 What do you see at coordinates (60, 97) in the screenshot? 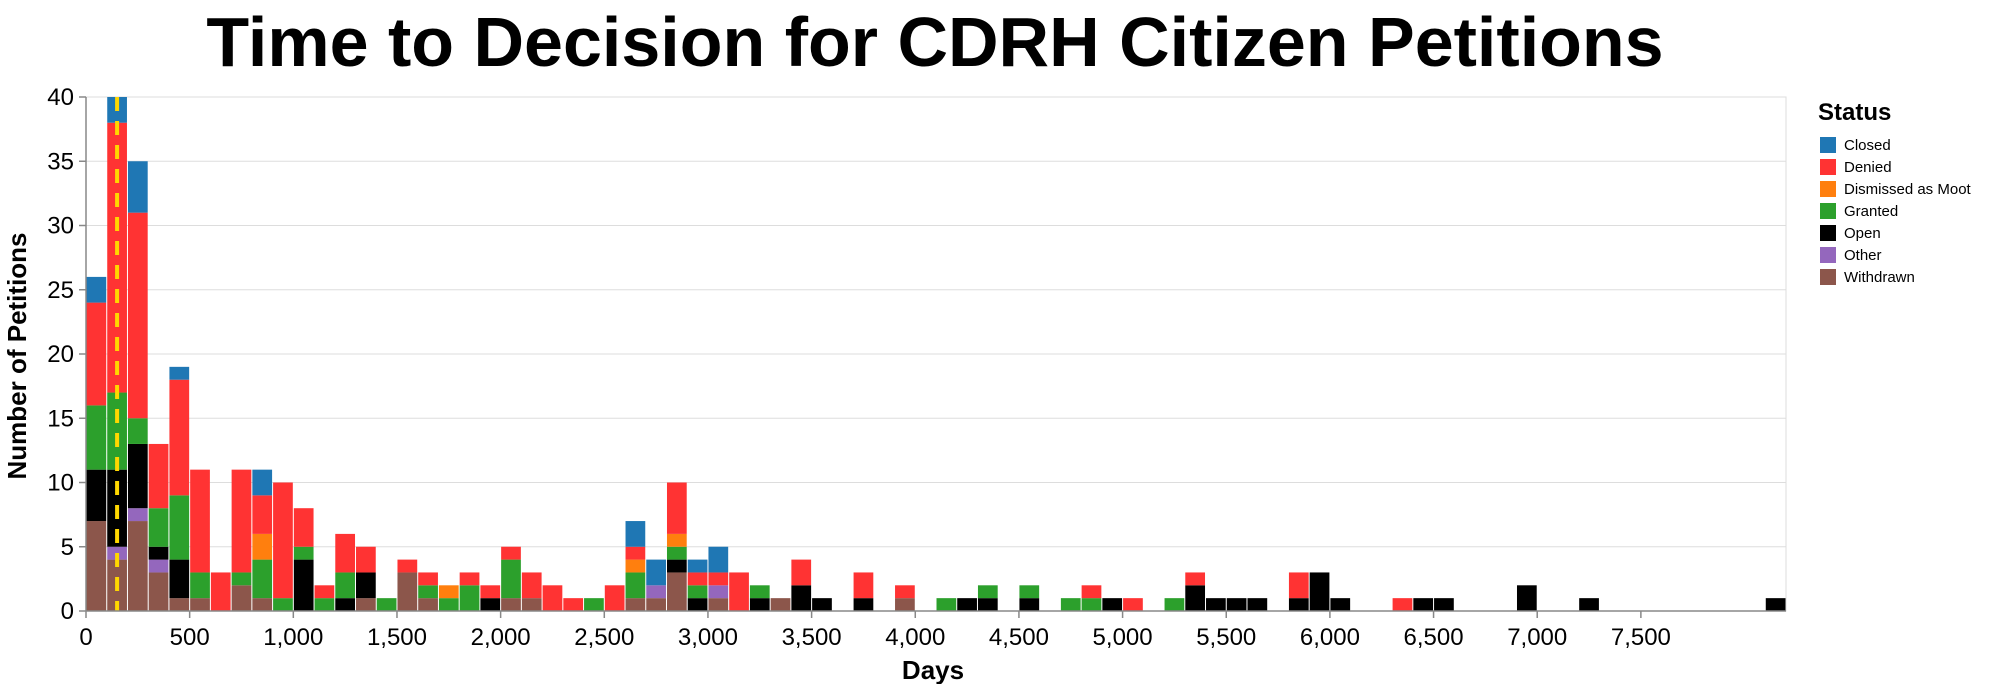
I see `y-tick-label: 40` at bounding box center [60, 97].